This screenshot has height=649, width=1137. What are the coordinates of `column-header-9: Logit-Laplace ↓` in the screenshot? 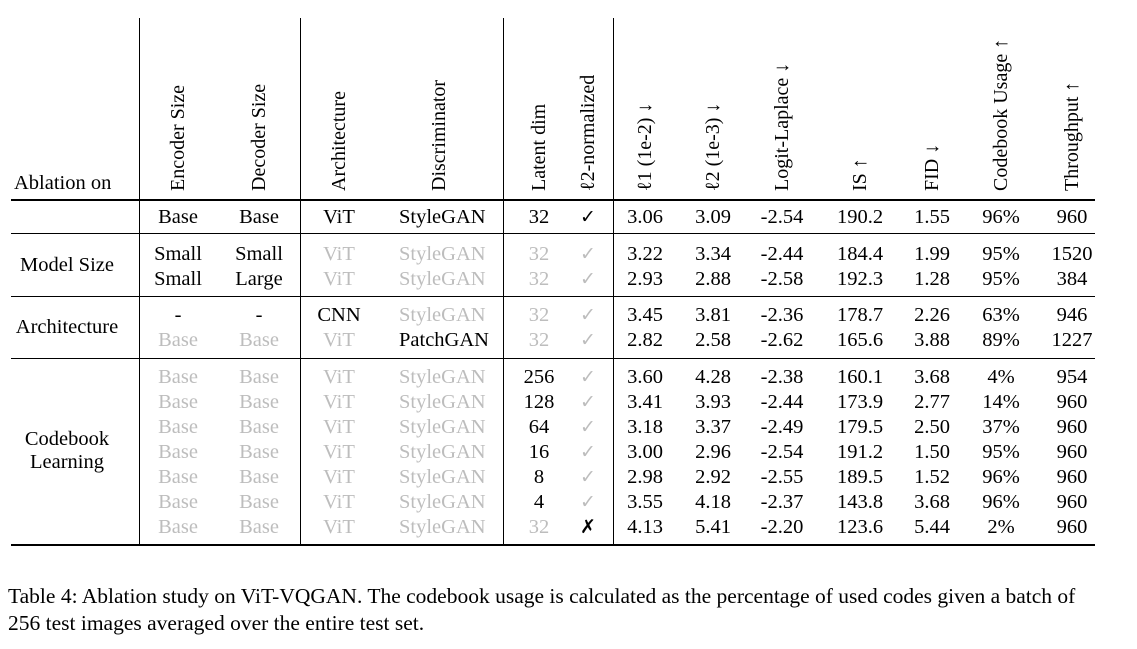 It's located at (782, 126).